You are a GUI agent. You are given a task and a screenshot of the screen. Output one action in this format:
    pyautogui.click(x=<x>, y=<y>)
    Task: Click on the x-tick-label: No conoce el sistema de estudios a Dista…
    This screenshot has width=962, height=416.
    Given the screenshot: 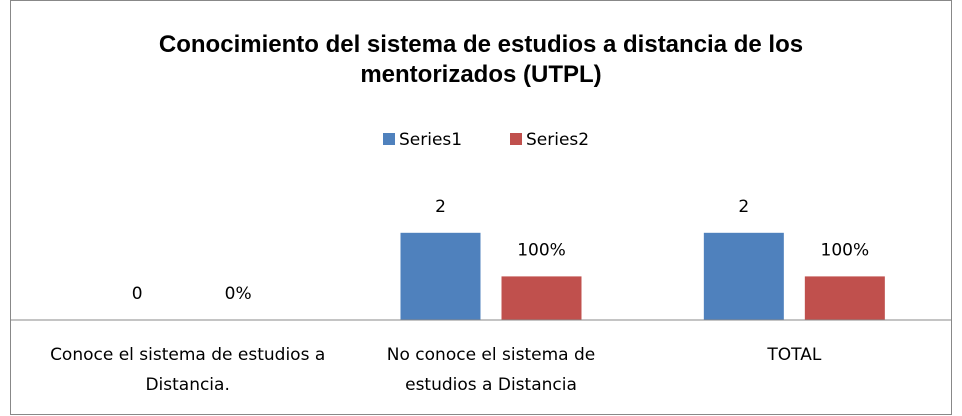 What is the action you would take?
    pyautogui.click(x=491, y=370)
    